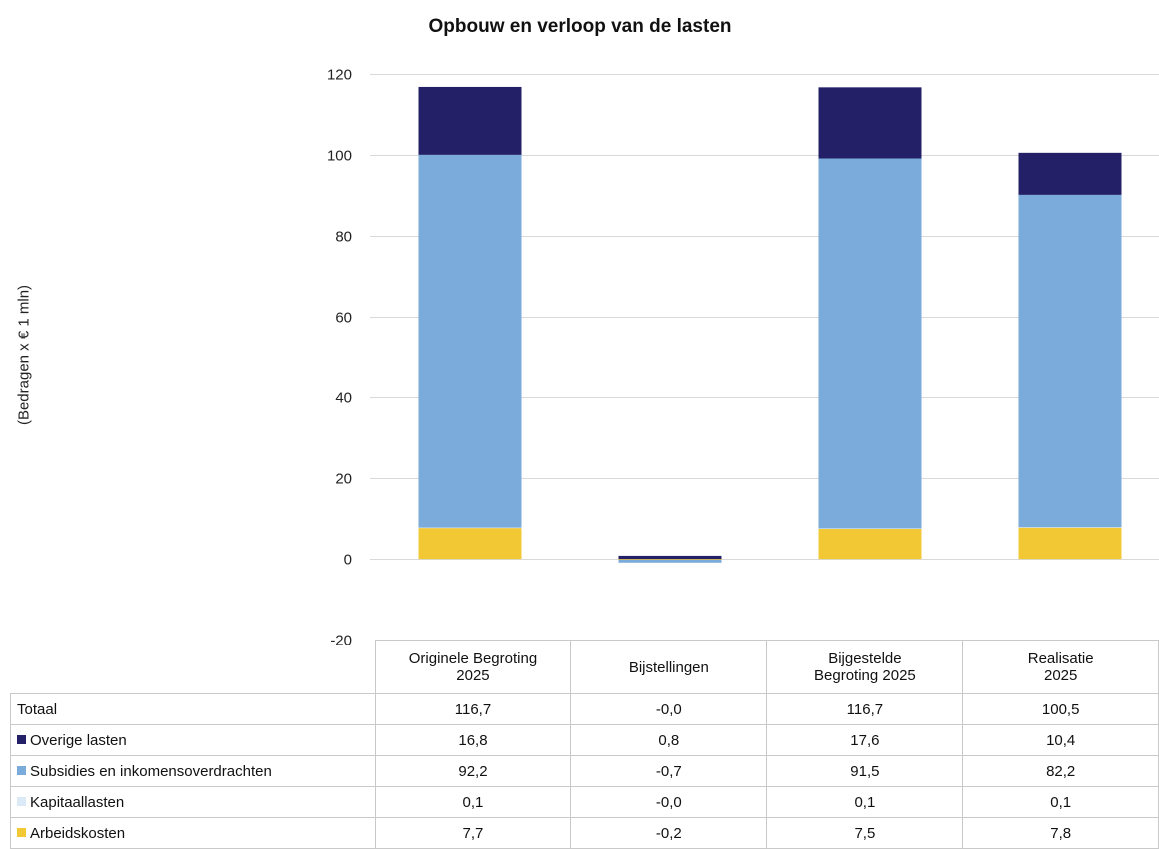 The image size is (1159, 849). I want to click on legend-label: Overige lasten, so click(78, 740).